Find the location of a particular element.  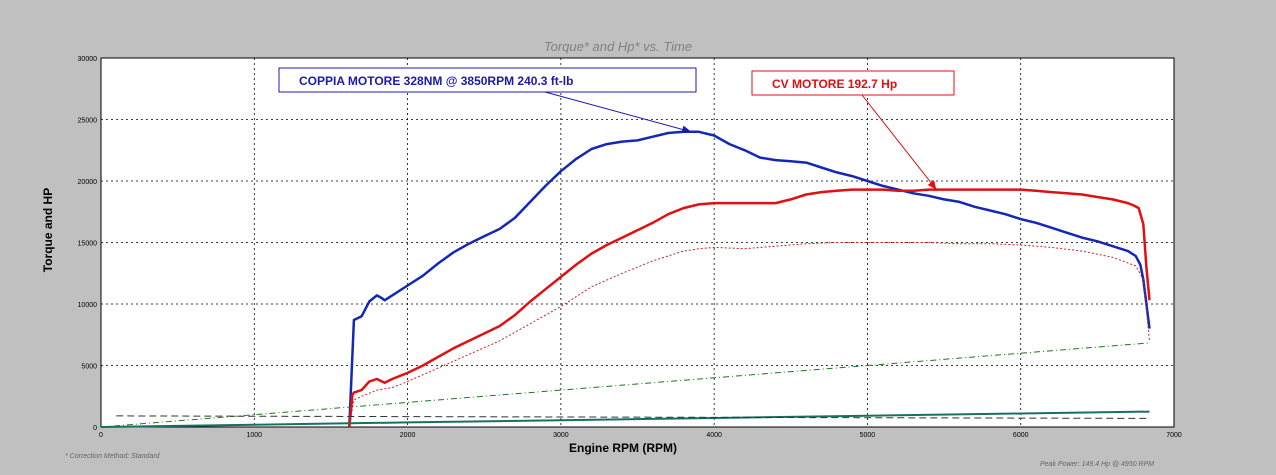

y-tick-label: 25000 is located at coordinates (88, 121).